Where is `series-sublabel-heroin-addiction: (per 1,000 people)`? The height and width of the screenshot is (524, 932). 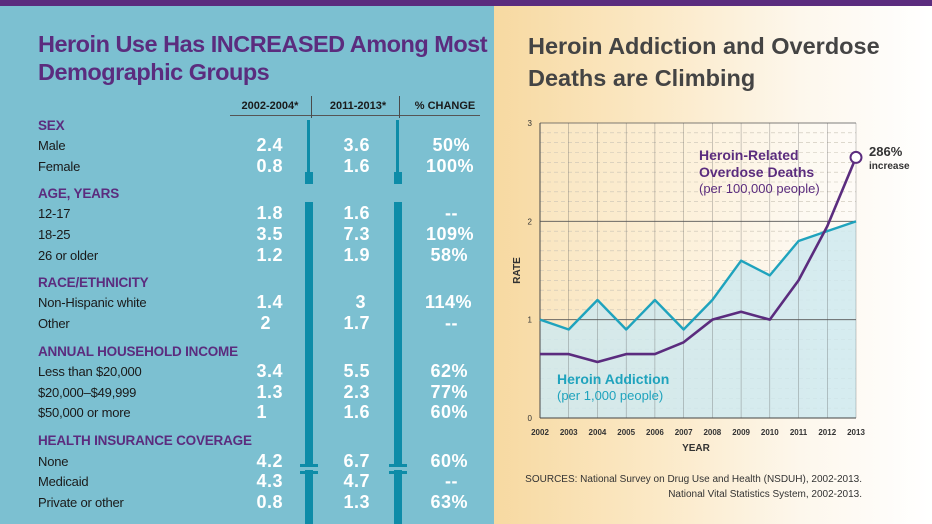
series-sublabel-heroin-addiction: (per 1,000 people) is located at coordinates (610, 395).